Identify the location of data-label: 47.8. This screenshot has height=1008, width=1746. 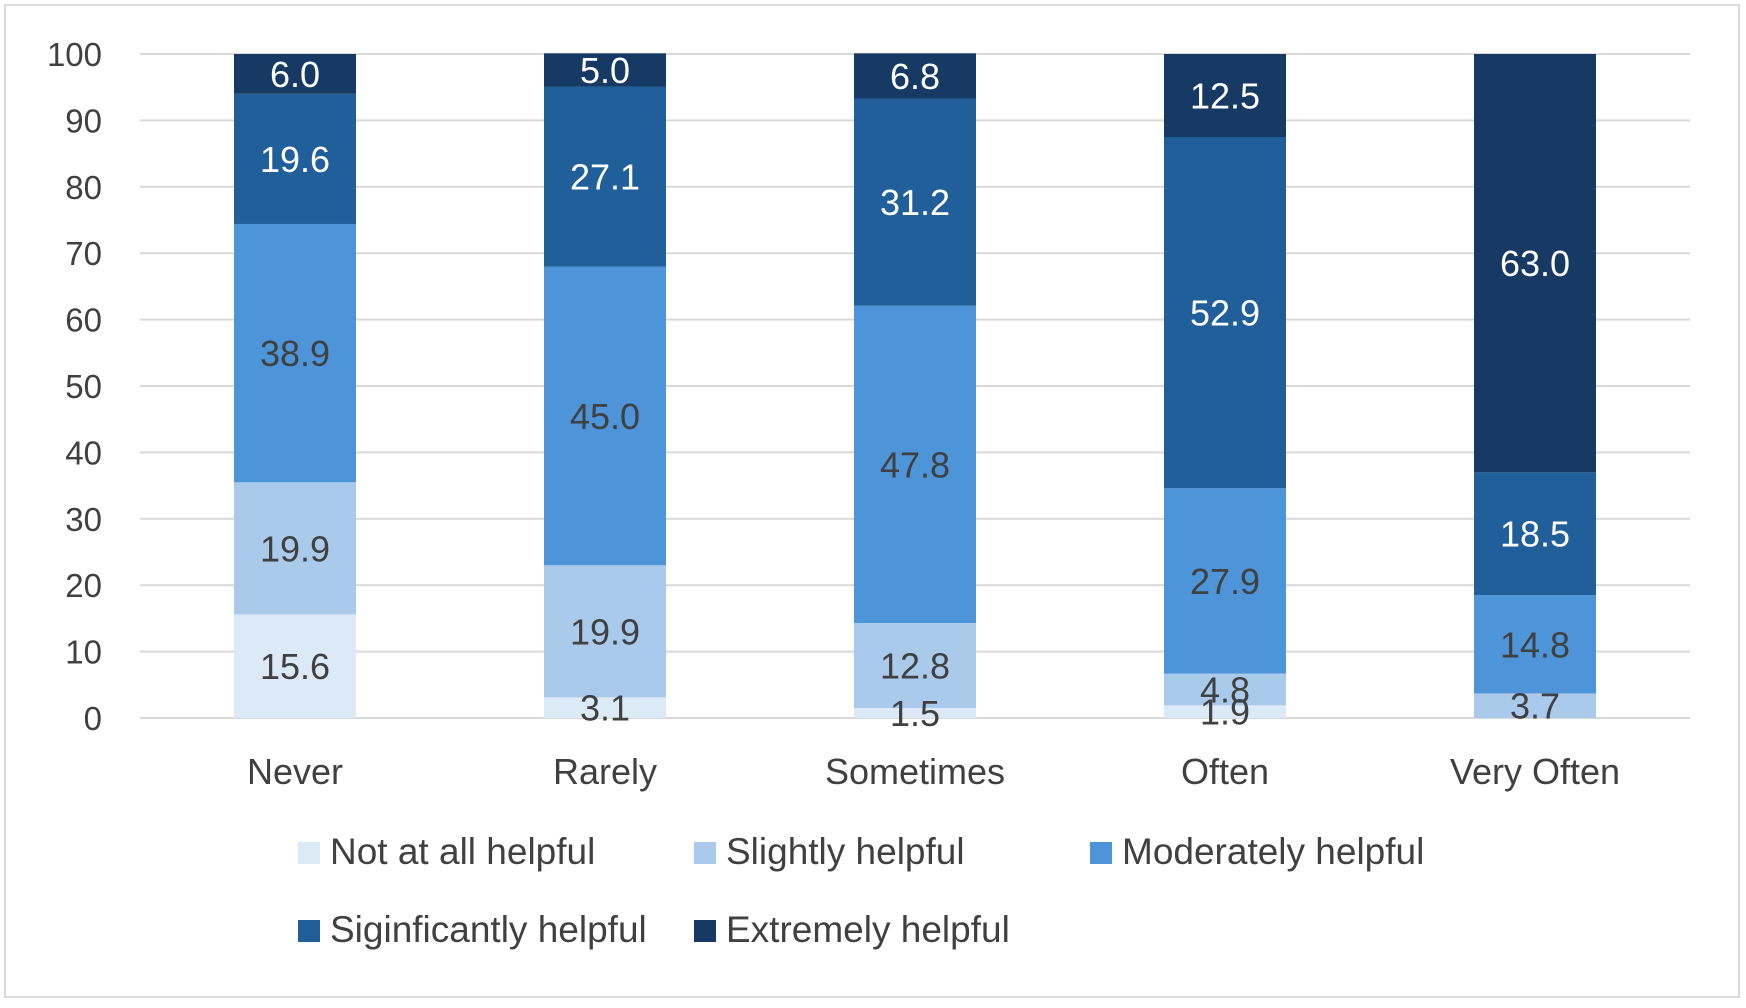
(915, 464).